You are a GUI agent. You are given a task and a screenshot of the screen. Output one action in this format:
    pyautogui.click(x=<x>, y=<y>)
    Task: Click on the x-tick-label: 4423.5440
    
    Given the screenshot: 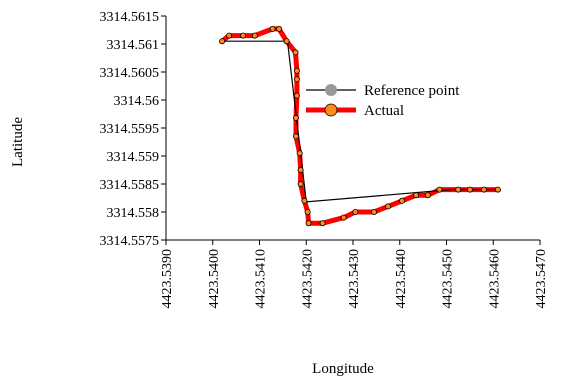 What is the action you would take?
    pyautogui.click(x=401, y=279)
    